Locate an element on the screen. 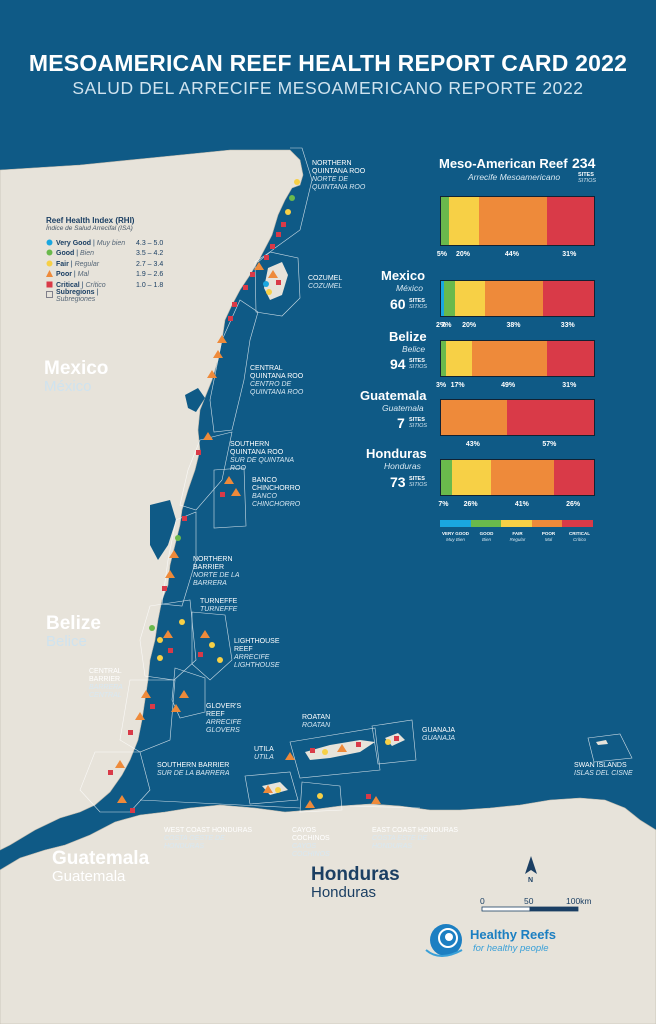  legend-label: Good is located at coordinates (65, 254).